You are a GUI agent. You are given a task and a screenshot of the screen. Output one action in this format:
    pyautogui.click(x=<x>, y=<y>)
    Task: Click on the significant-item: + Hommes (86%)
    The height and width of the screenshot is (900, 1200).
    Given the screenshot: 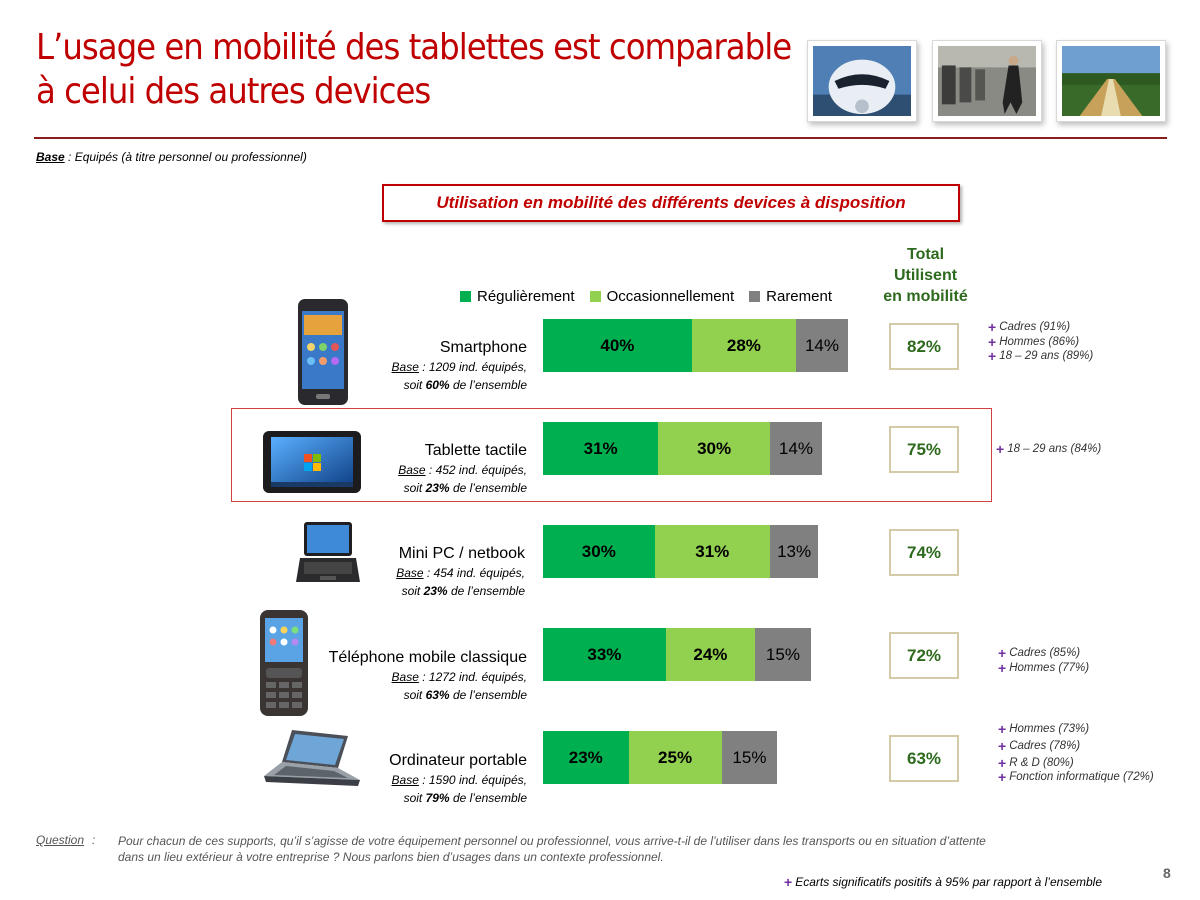 What is the action you would take?
    pyautogui.click(x=1040, y=341)
    